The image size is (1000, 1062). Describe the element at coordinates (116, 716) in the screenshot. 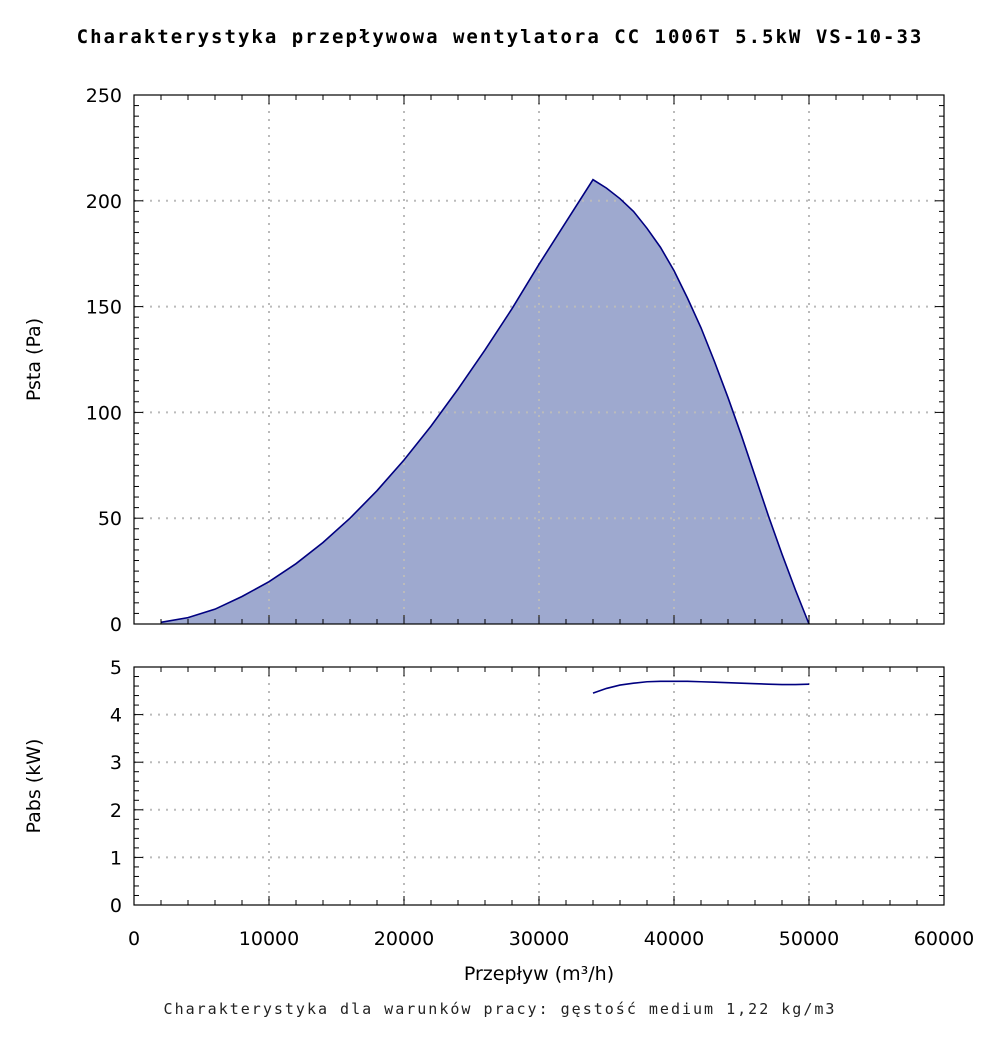

I see `power-y-tick-label: 4` at that location.